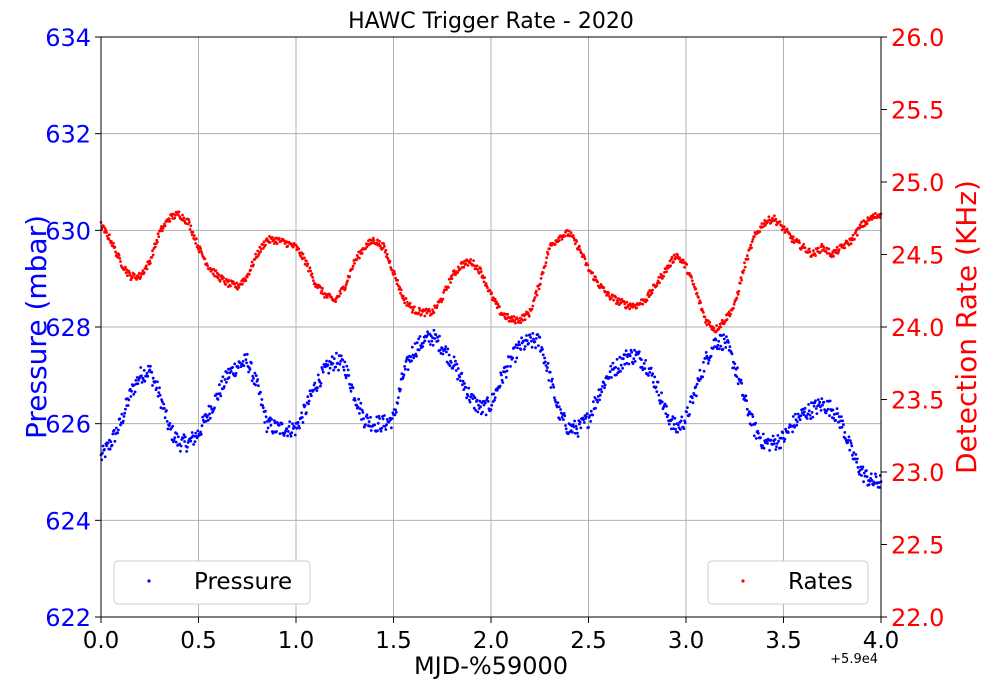  Describe the element at coordinates (68, 618) in the screenshot. I see `left-tick-label: 622` at that location.